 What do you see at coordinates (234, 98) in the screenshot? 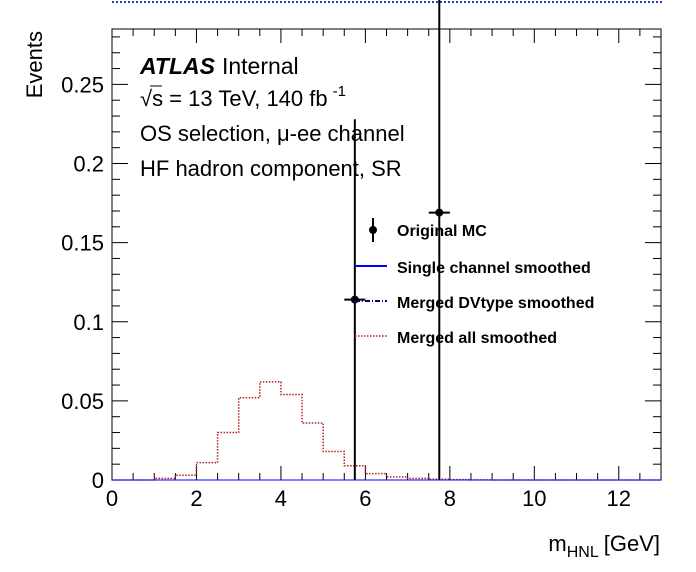
I see `energy-text: √s = 13 TeV, 140 fb` at bounding box center [234, 98].